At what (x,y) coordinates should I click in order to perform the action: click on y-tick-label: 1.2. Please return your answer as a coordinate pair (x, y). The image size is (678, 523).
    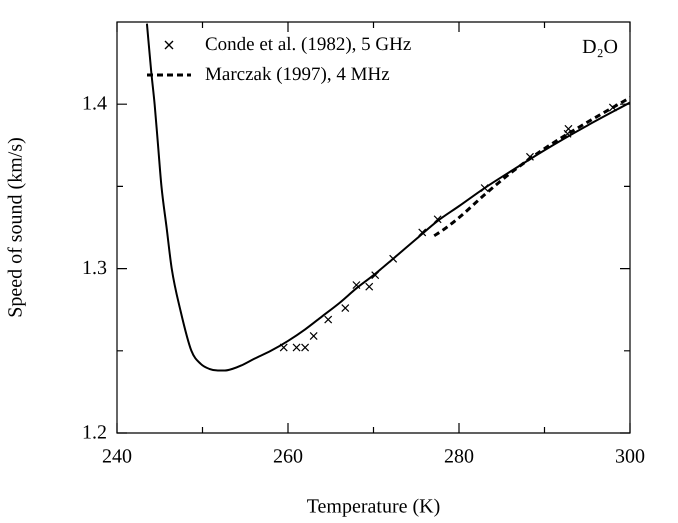
    Looking at the image, I should click on (94, 432).